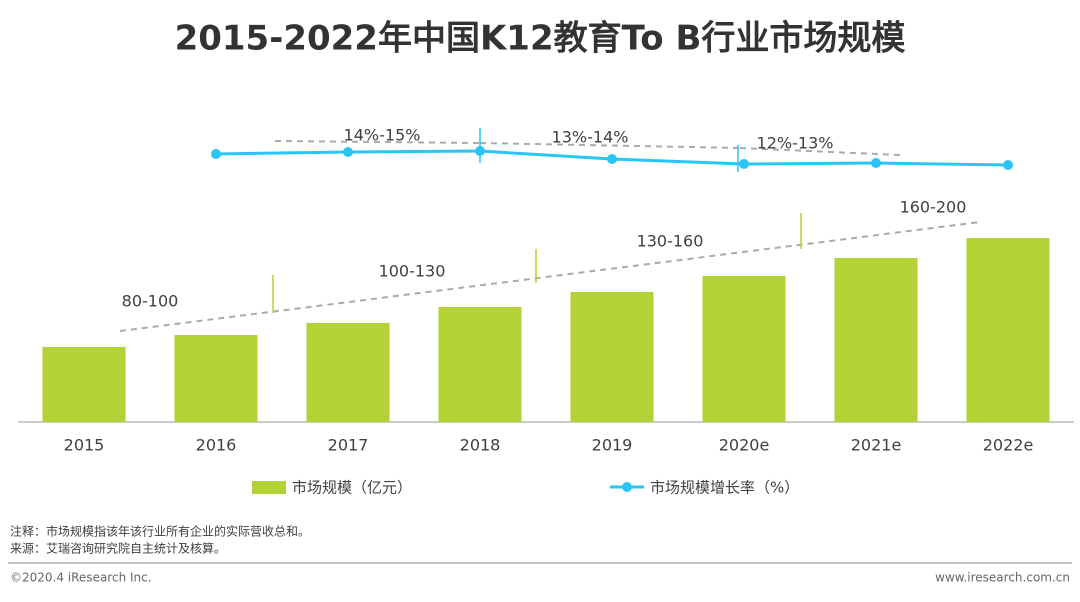 The width and height of the screenshot is (1080, 602). What do you see at coordinates (744, 445) in the screenshot?
I see `x-tick-label: 2020e` at bounding box center [744, 445].